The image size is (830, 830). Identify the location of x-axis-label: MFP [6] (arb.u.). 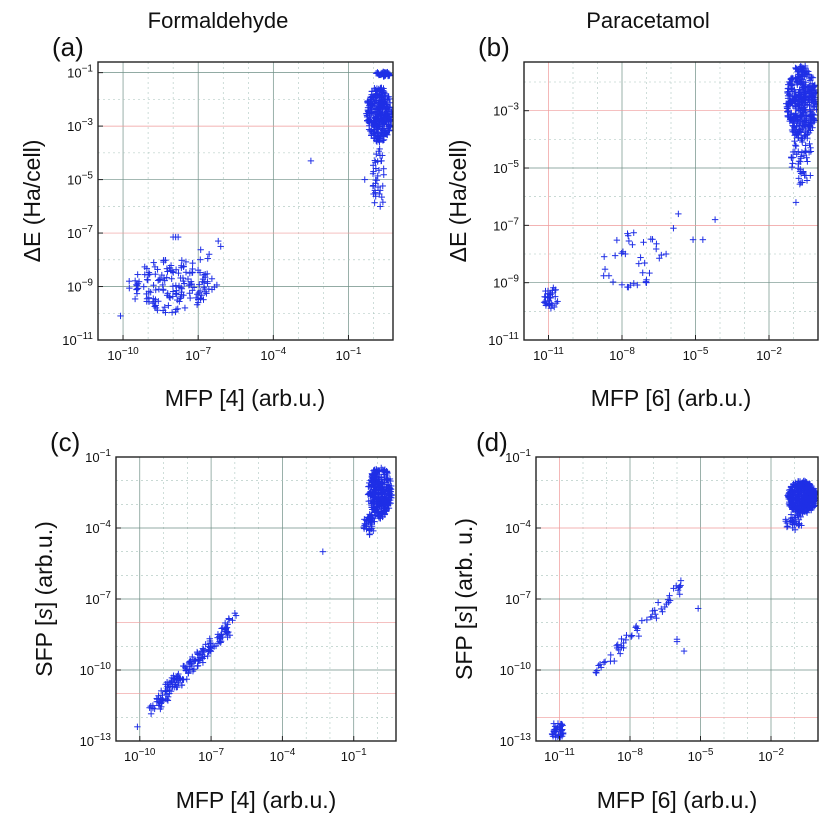
(671, 398).